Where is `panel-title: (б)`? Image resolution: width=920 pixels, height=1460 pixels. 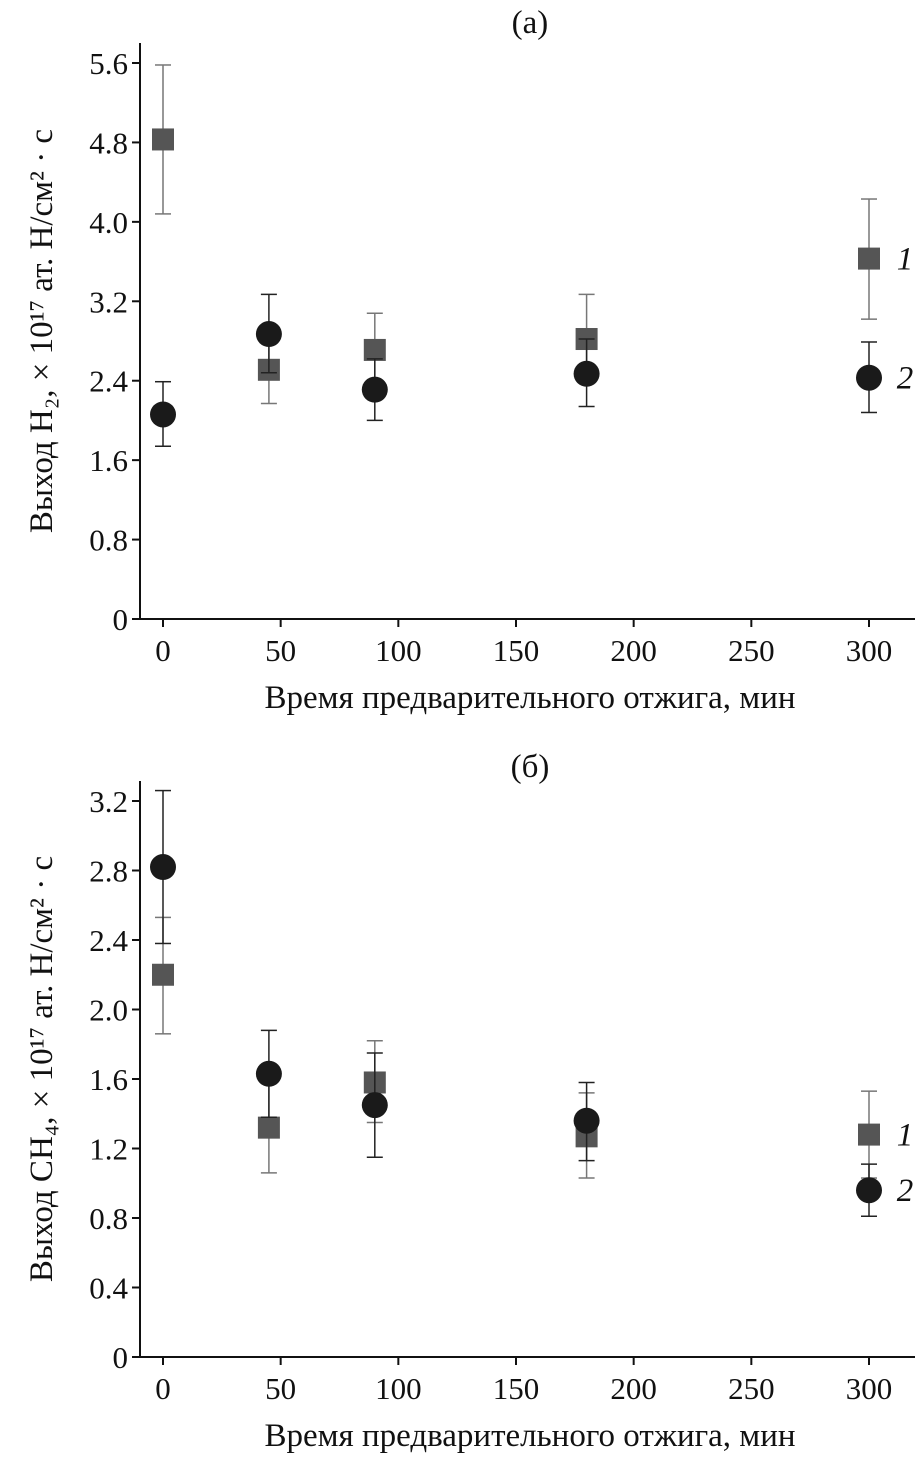
panel-title: (б) is located at coordinates (530, 767).